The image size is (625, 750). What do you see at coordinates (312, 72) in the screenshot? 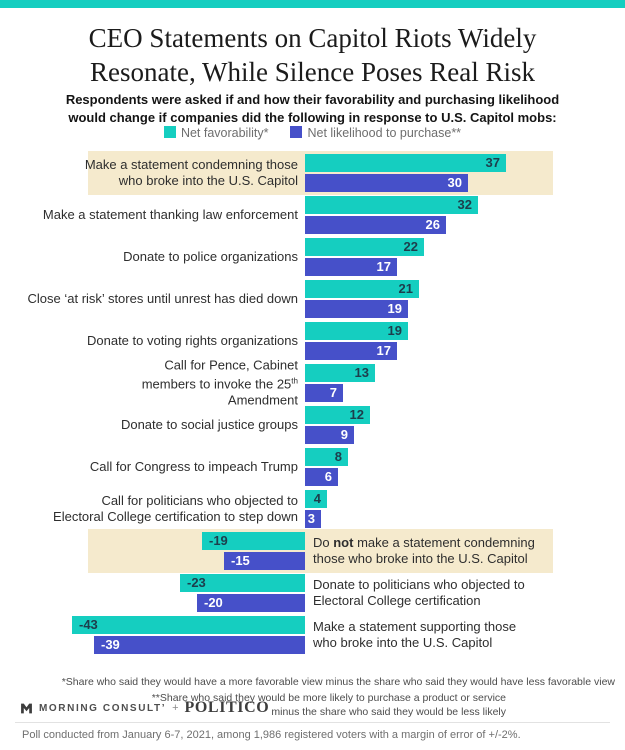
I see `page-title-line2: Resonate, While Silence Poses Real Risk` at bounding box center [312, 72].